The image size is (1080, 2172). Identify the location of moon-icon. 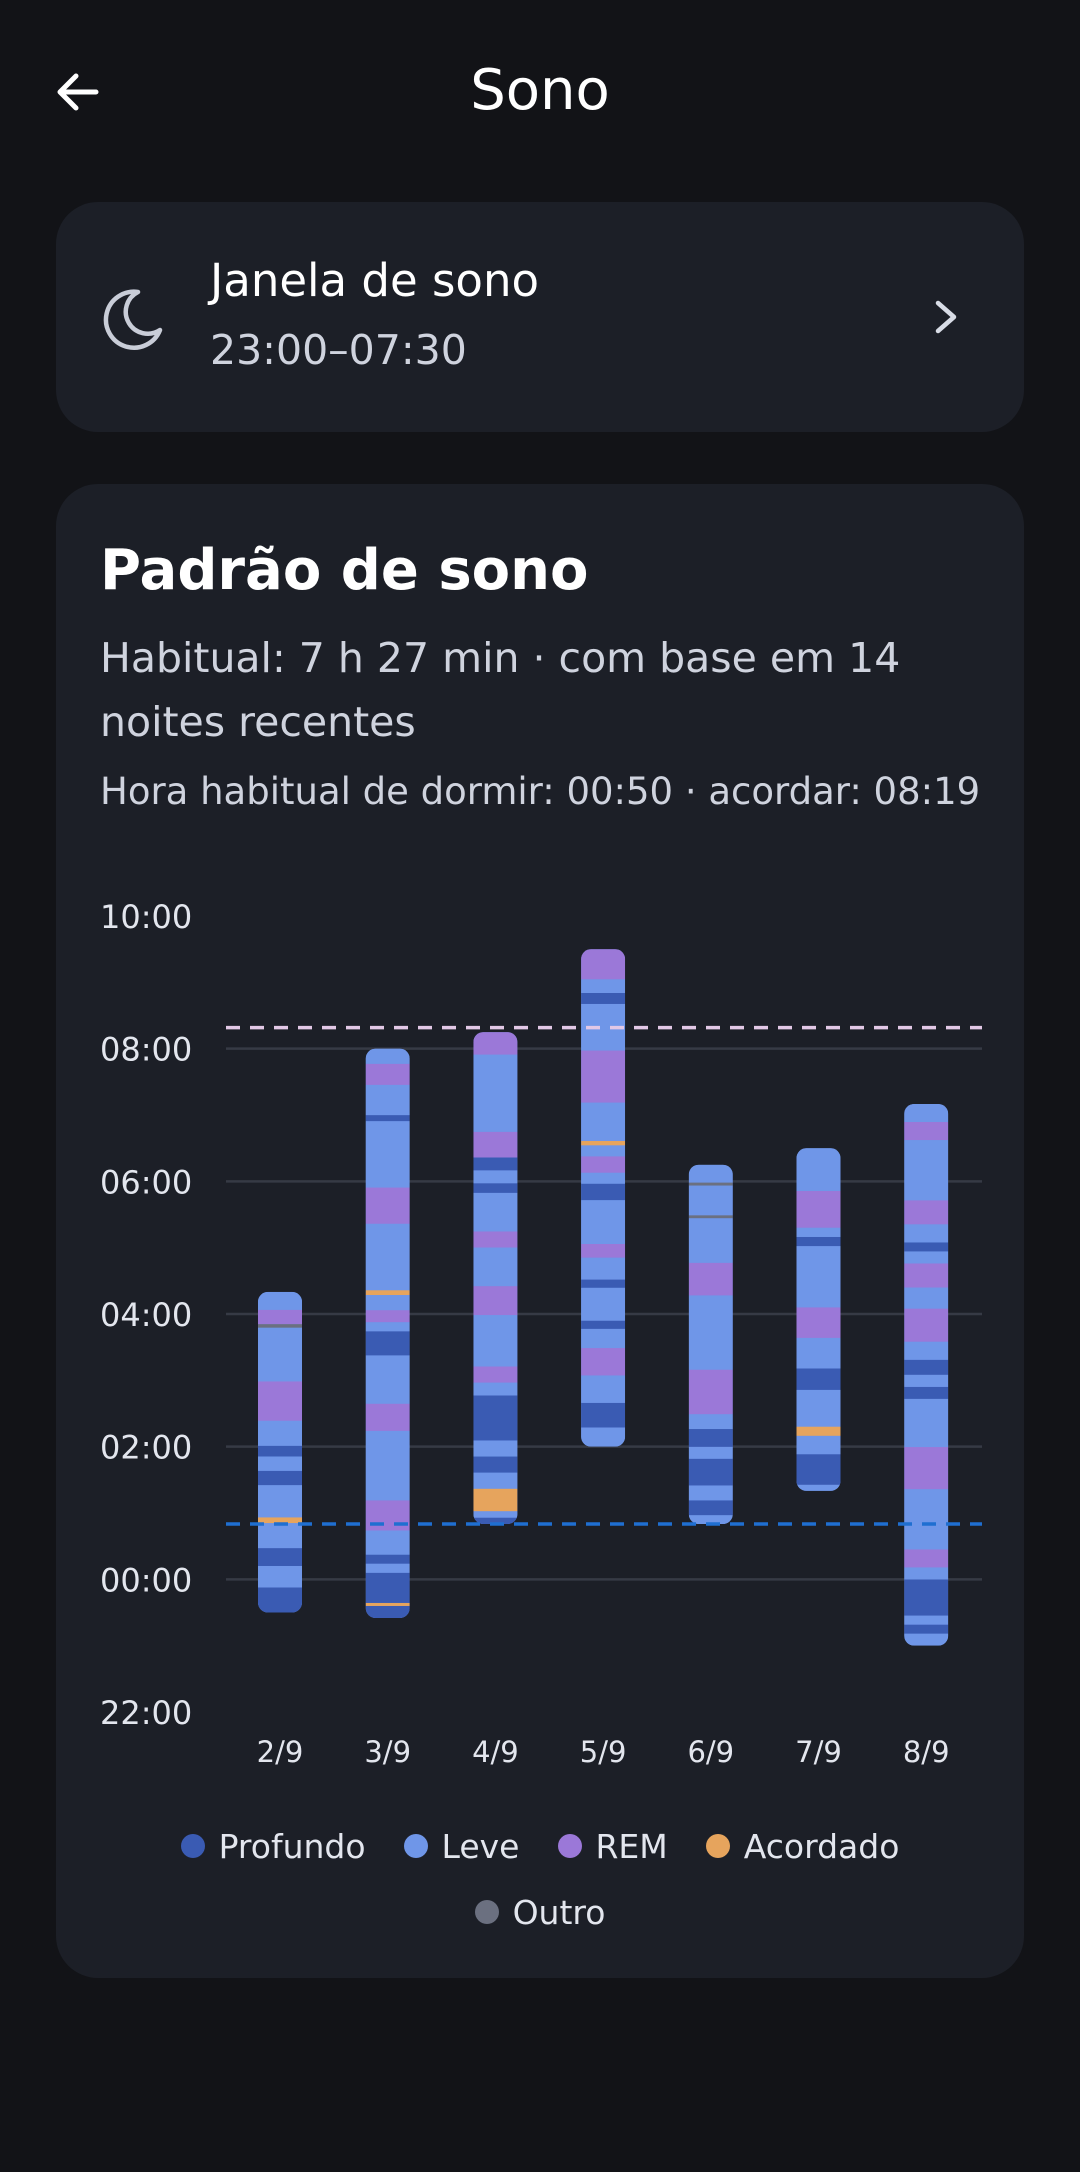
(133, 319).